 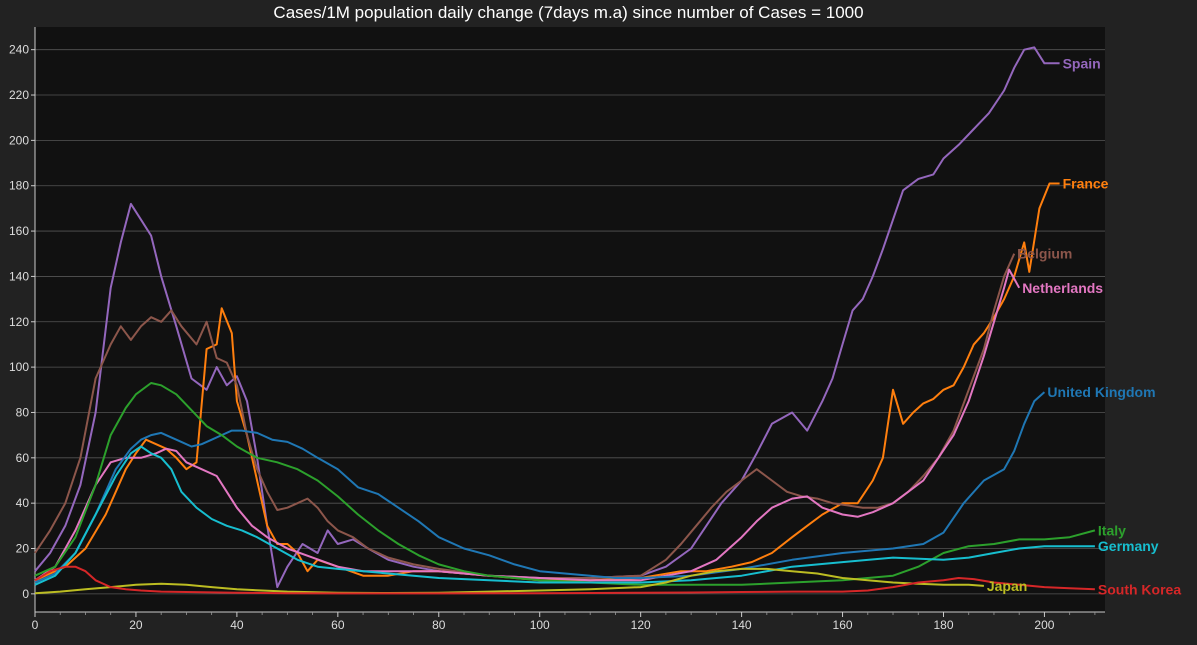 What do you see at coordinates (35, 625) in the screenshot?
I see `x-tick-label: 0` at bounding box center [35, 625].